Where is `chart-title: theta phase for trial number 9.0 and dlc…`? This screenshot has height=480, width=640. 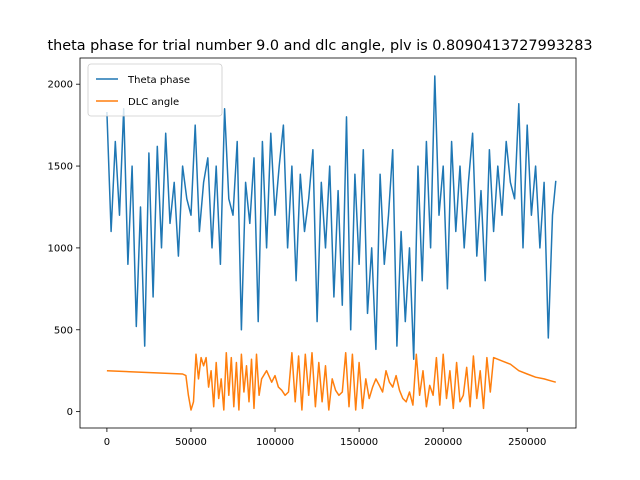
chart-title: theta phase for trial number 9.0 and dlc… is located at coordinates (319, 46).